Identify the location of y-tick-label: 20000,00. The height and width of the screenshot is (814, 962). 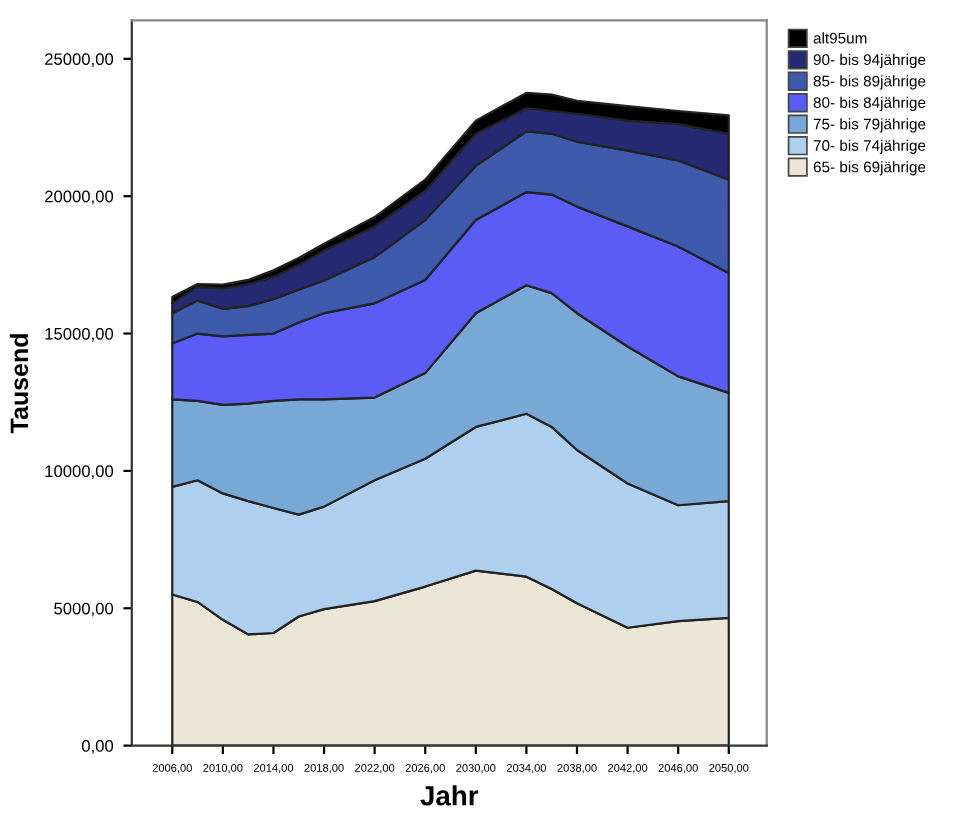
(79, 197).